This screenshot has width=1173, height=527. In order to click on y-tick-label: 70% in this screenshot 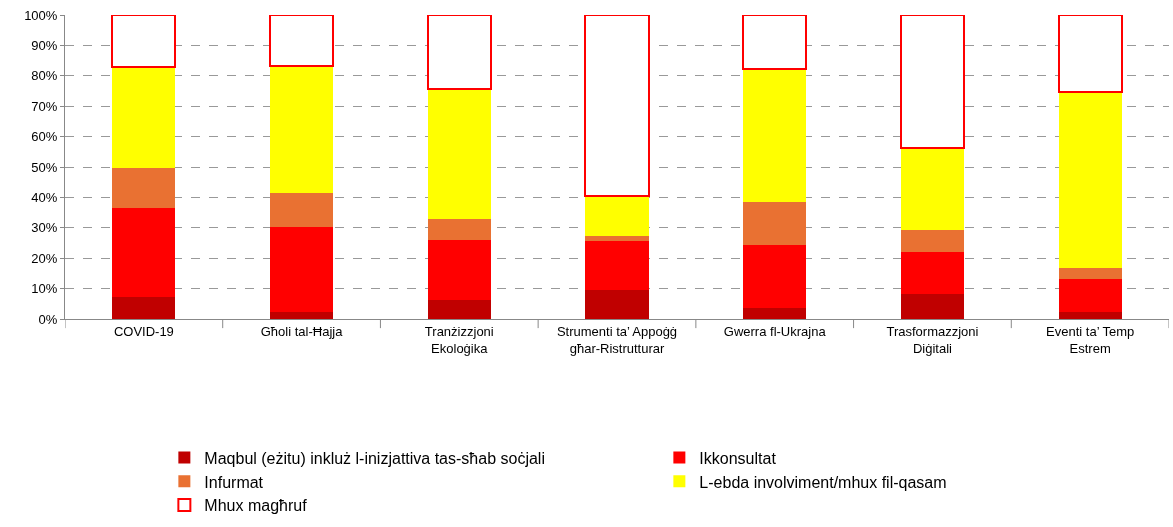, I will do `click(44, 106)`.